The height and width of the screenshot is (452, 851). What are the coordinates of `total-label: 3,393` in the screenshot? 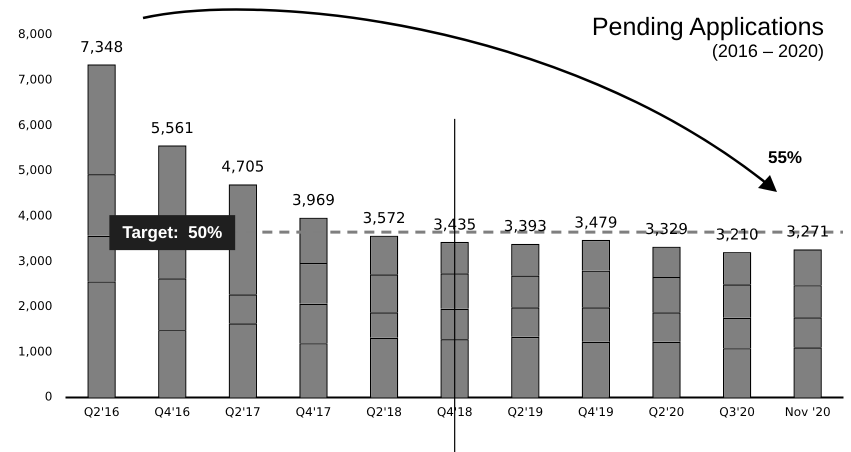 It's located at (525, 226).